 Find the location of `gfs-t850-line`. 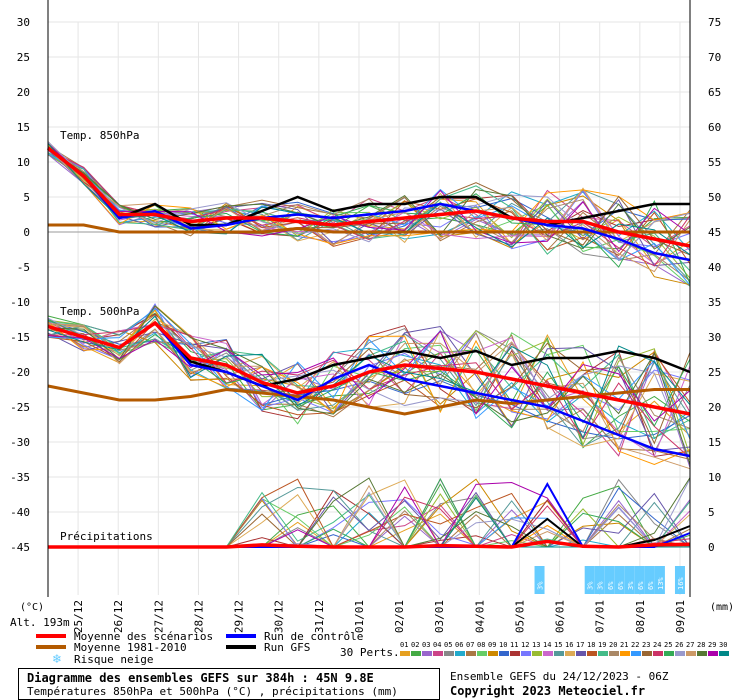

gfs-t850-line is located at coordinates (368, 187).